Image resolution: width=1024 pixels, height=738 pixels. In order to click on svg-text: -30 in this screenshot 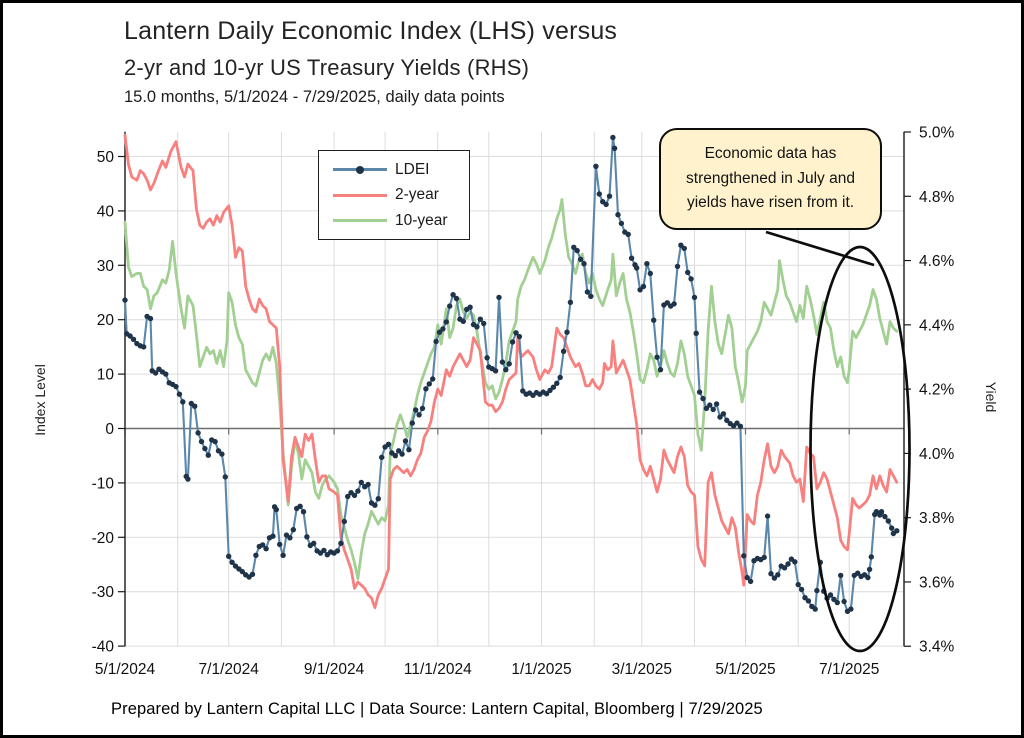, I will do `click(103, 592)`.